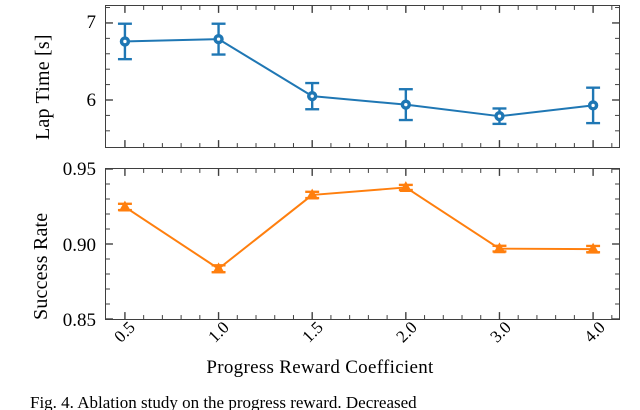 This screenshot has width=640, height=410. What do you see at coordinates (91, 100) in the screenshot?
I see `y-tick-label: 6` at bounding box center [91, 100].